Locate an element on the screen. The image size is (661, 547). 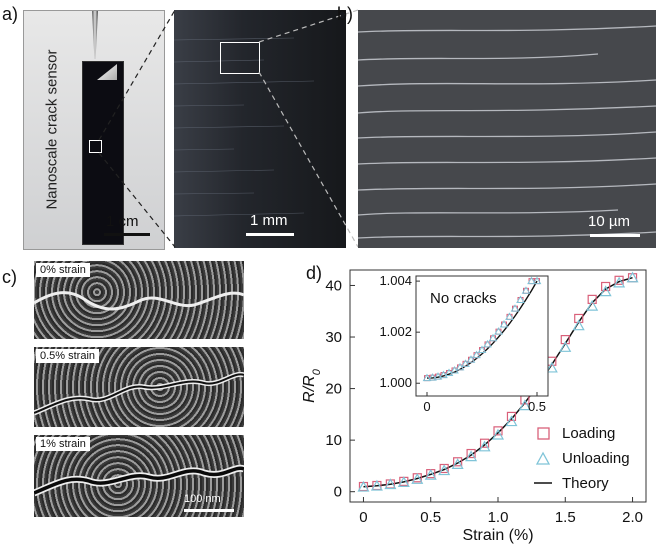
legend-loading-label: Loading is located at coordinates (588, 433).